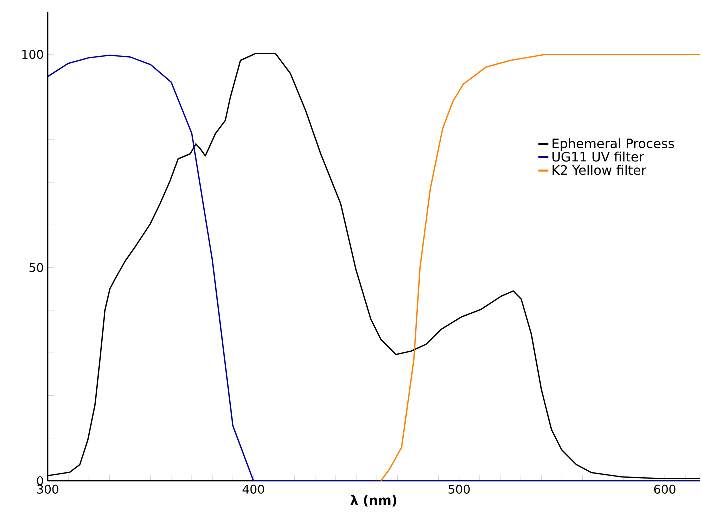 Image resolution: width=702 pixels, height=532 pixels. What do you see at coordinates (40, 481) in the screenshot?
I see `y-tick-label: 0` at bounding box center [40, 481].